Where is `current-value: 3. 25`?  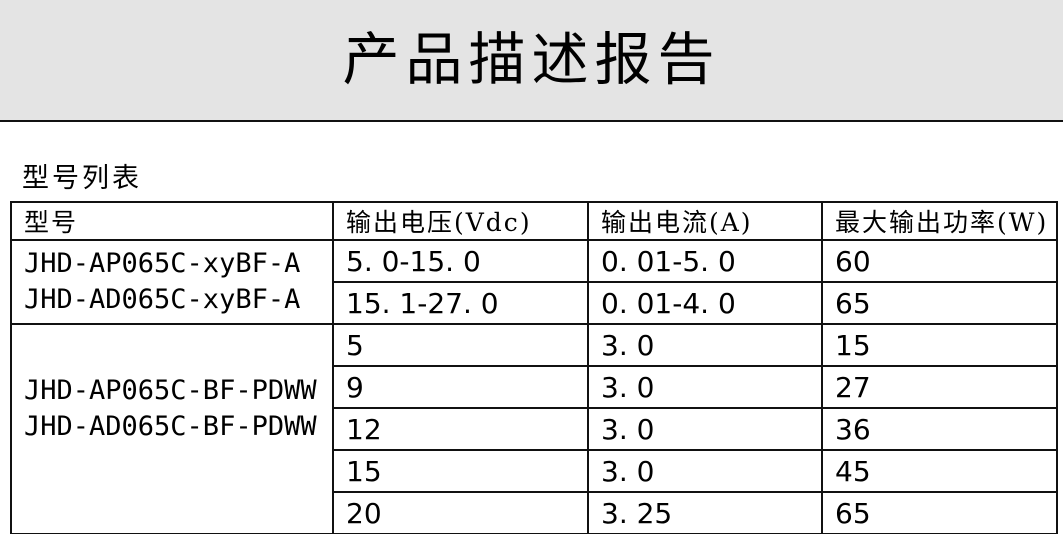
current-value: 3. 25 is located at coordinates (705, 512).